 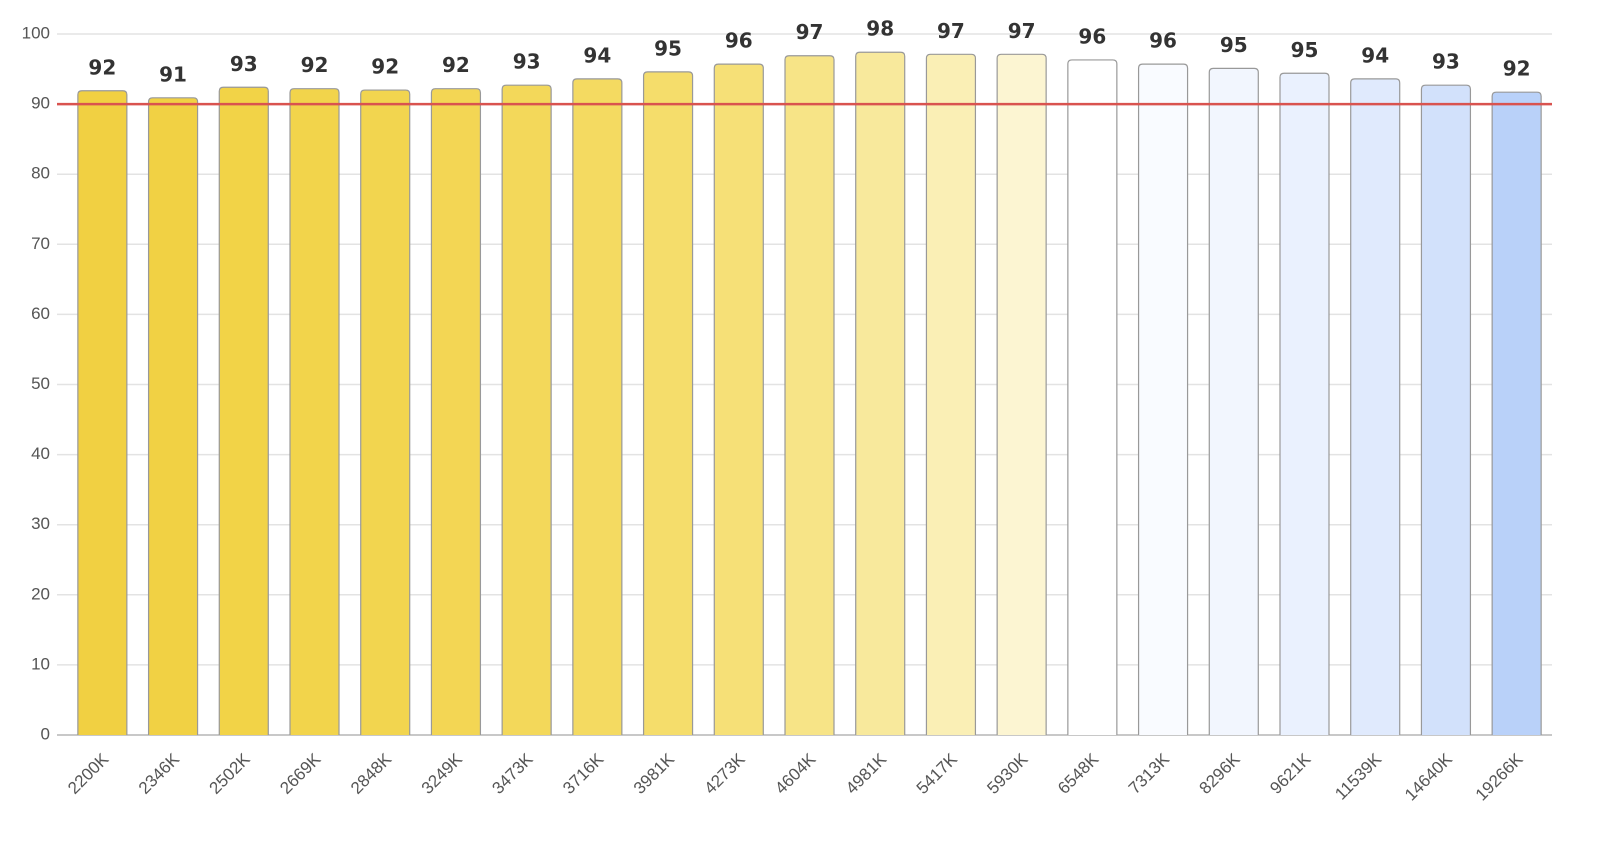 I want to click on y-tick-label: 0, so click(x=45, y=733).